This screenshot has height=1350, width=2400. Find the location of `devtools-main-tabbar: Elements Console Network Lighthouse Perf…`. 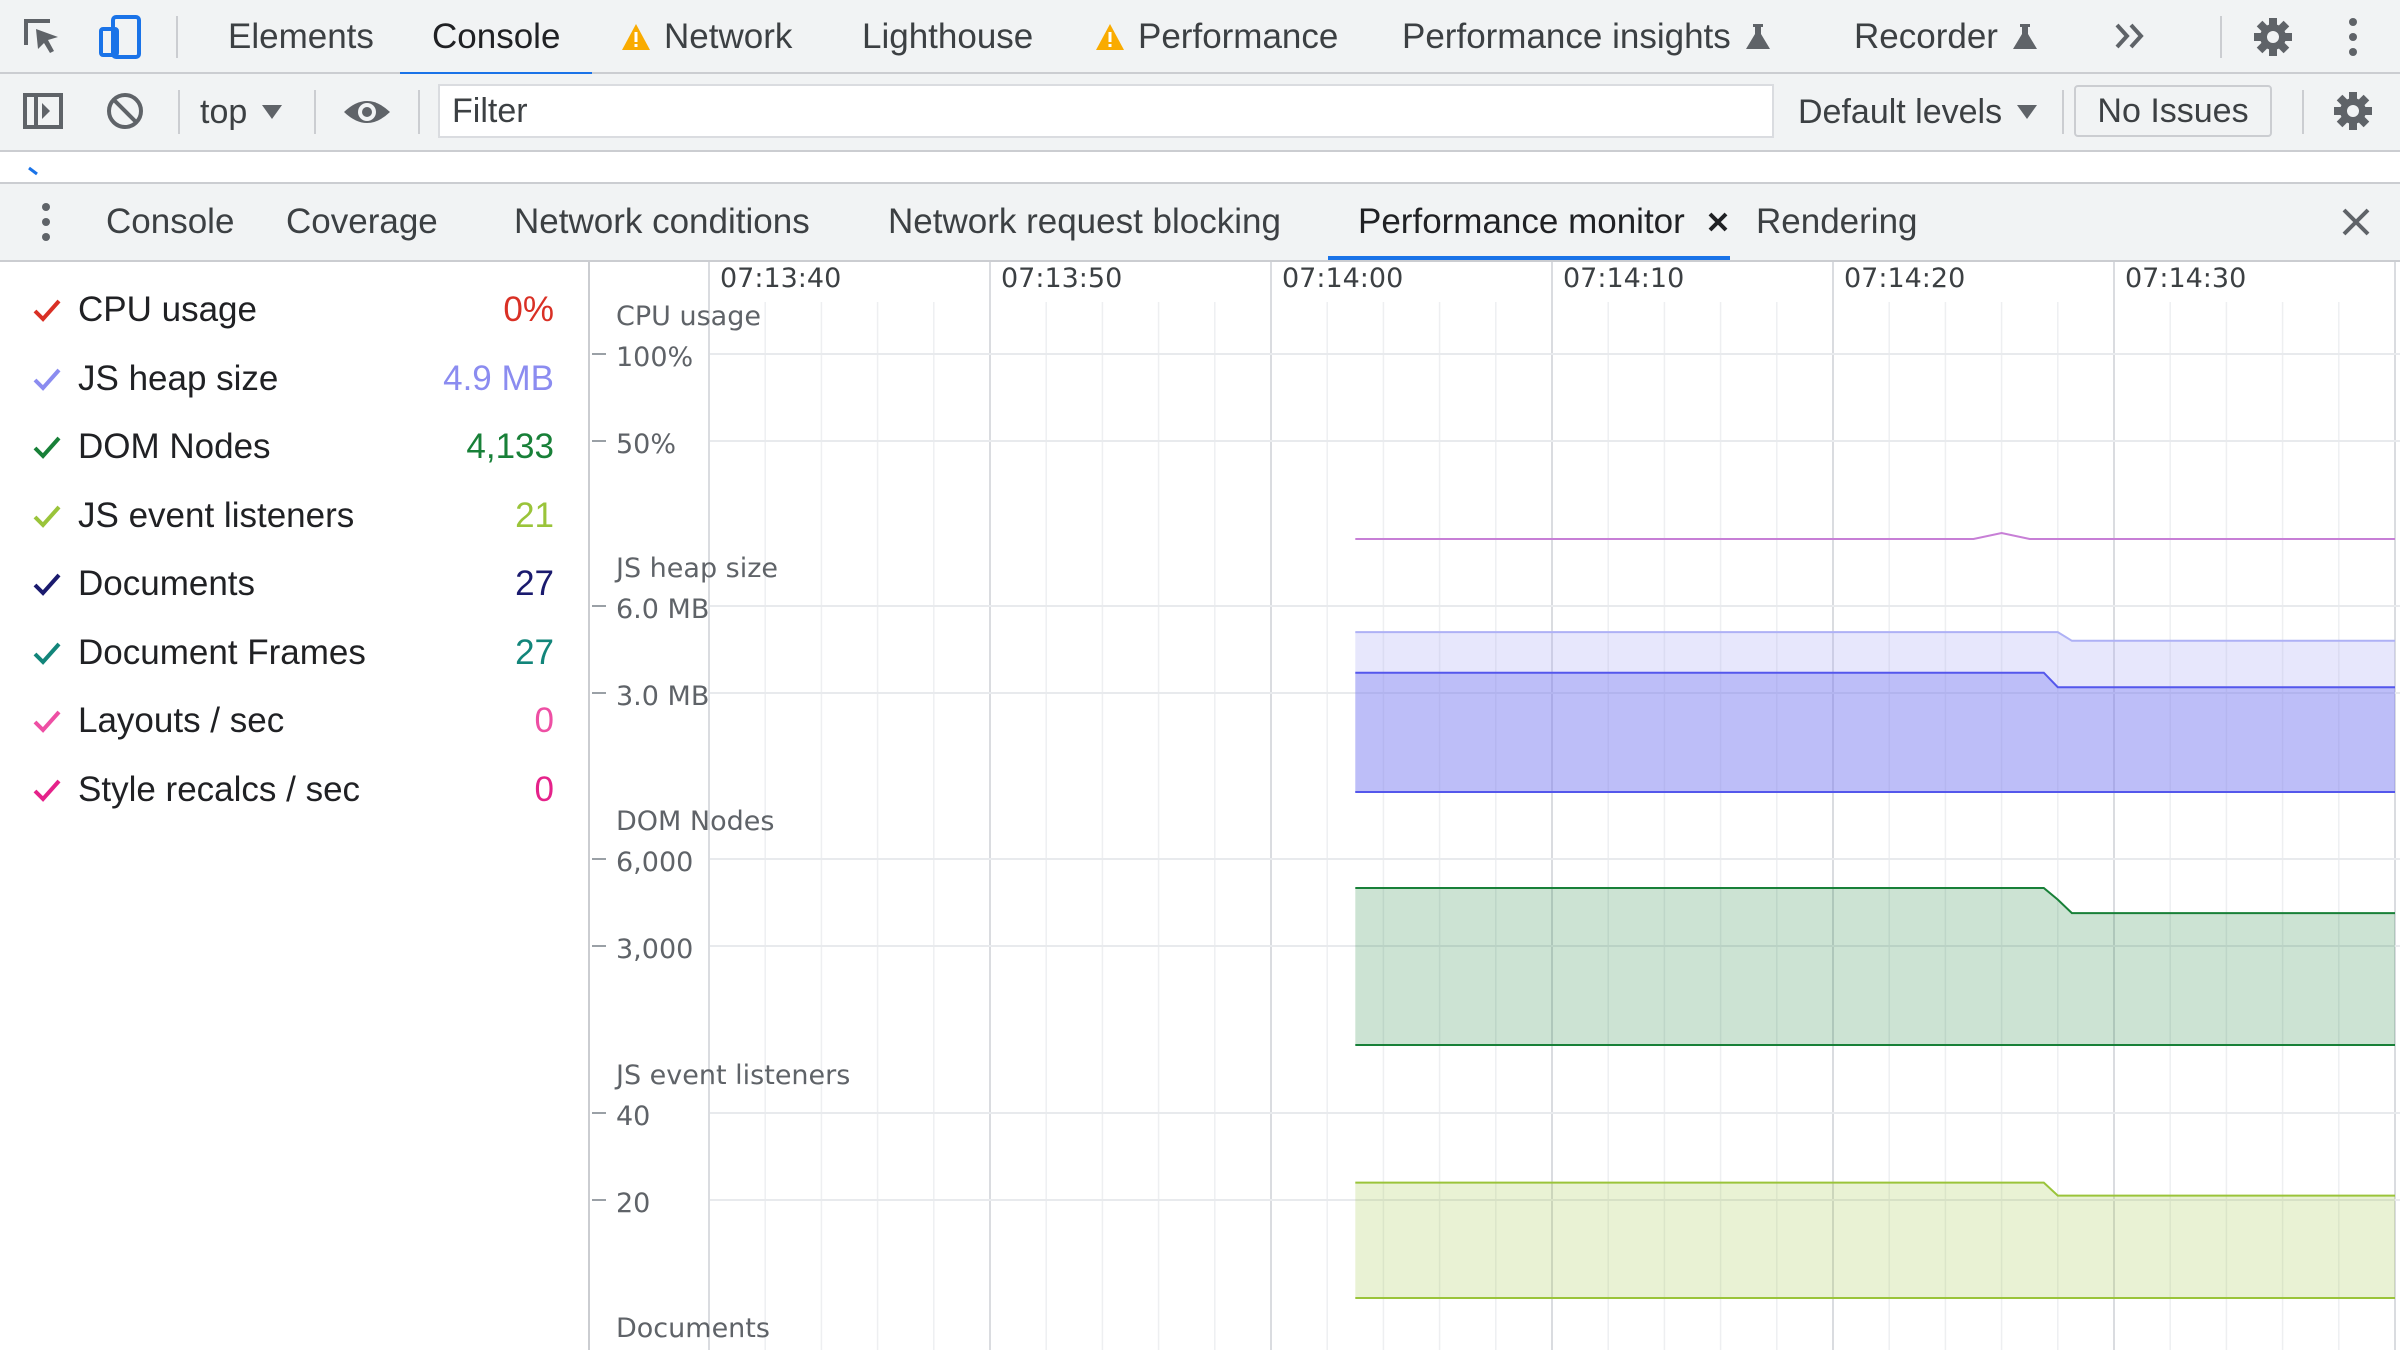

devtools-main-tabbar: Elements Console Network Lighthouse Perf… is located at coordinates (1200, 38).